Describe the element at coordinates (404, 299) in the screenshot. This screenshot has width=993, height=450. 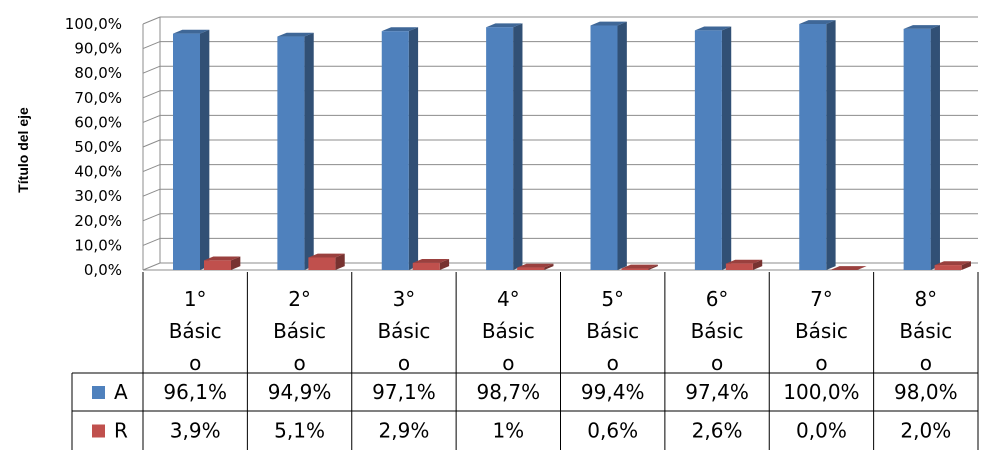
I see `category-label: 3°` at that location.